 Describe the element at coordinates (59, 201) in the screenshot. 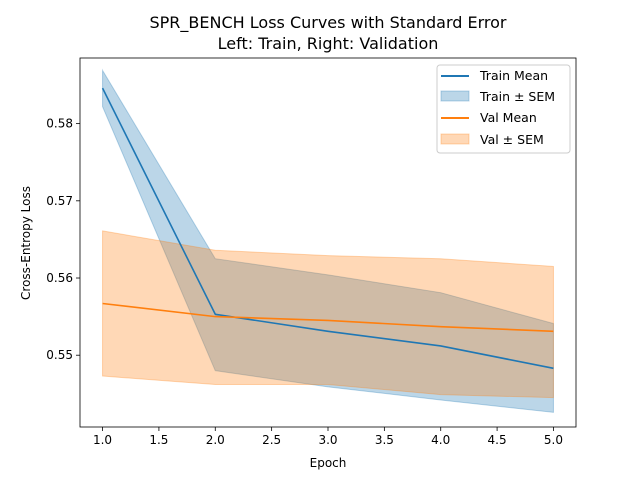

I see `y-tick-label: 0.57` at that location.